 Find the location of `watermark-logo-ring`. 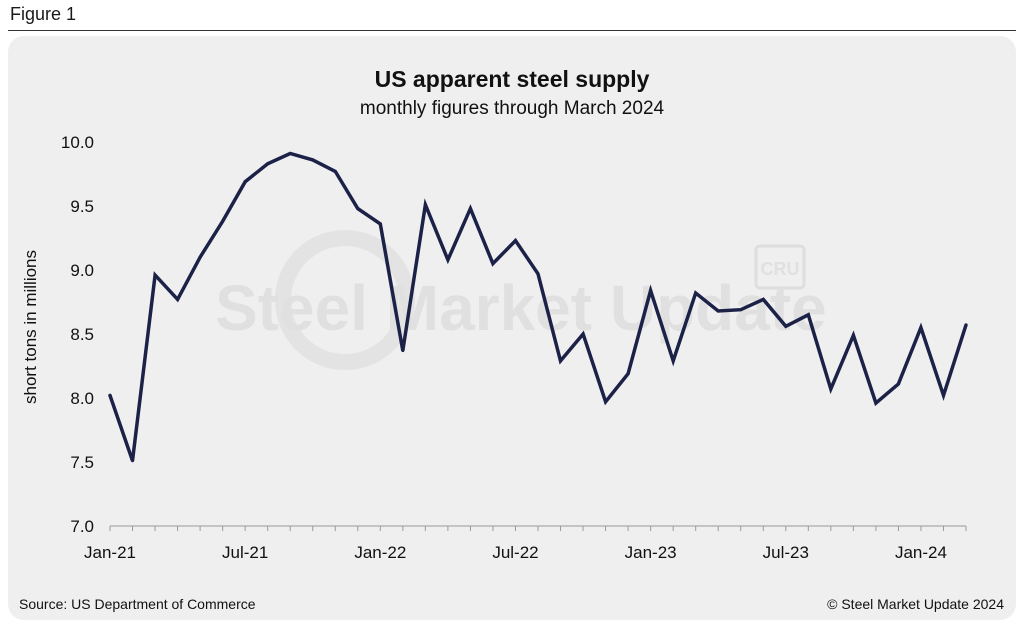

watermark-logo-ring is located at coordinates (345, 300).